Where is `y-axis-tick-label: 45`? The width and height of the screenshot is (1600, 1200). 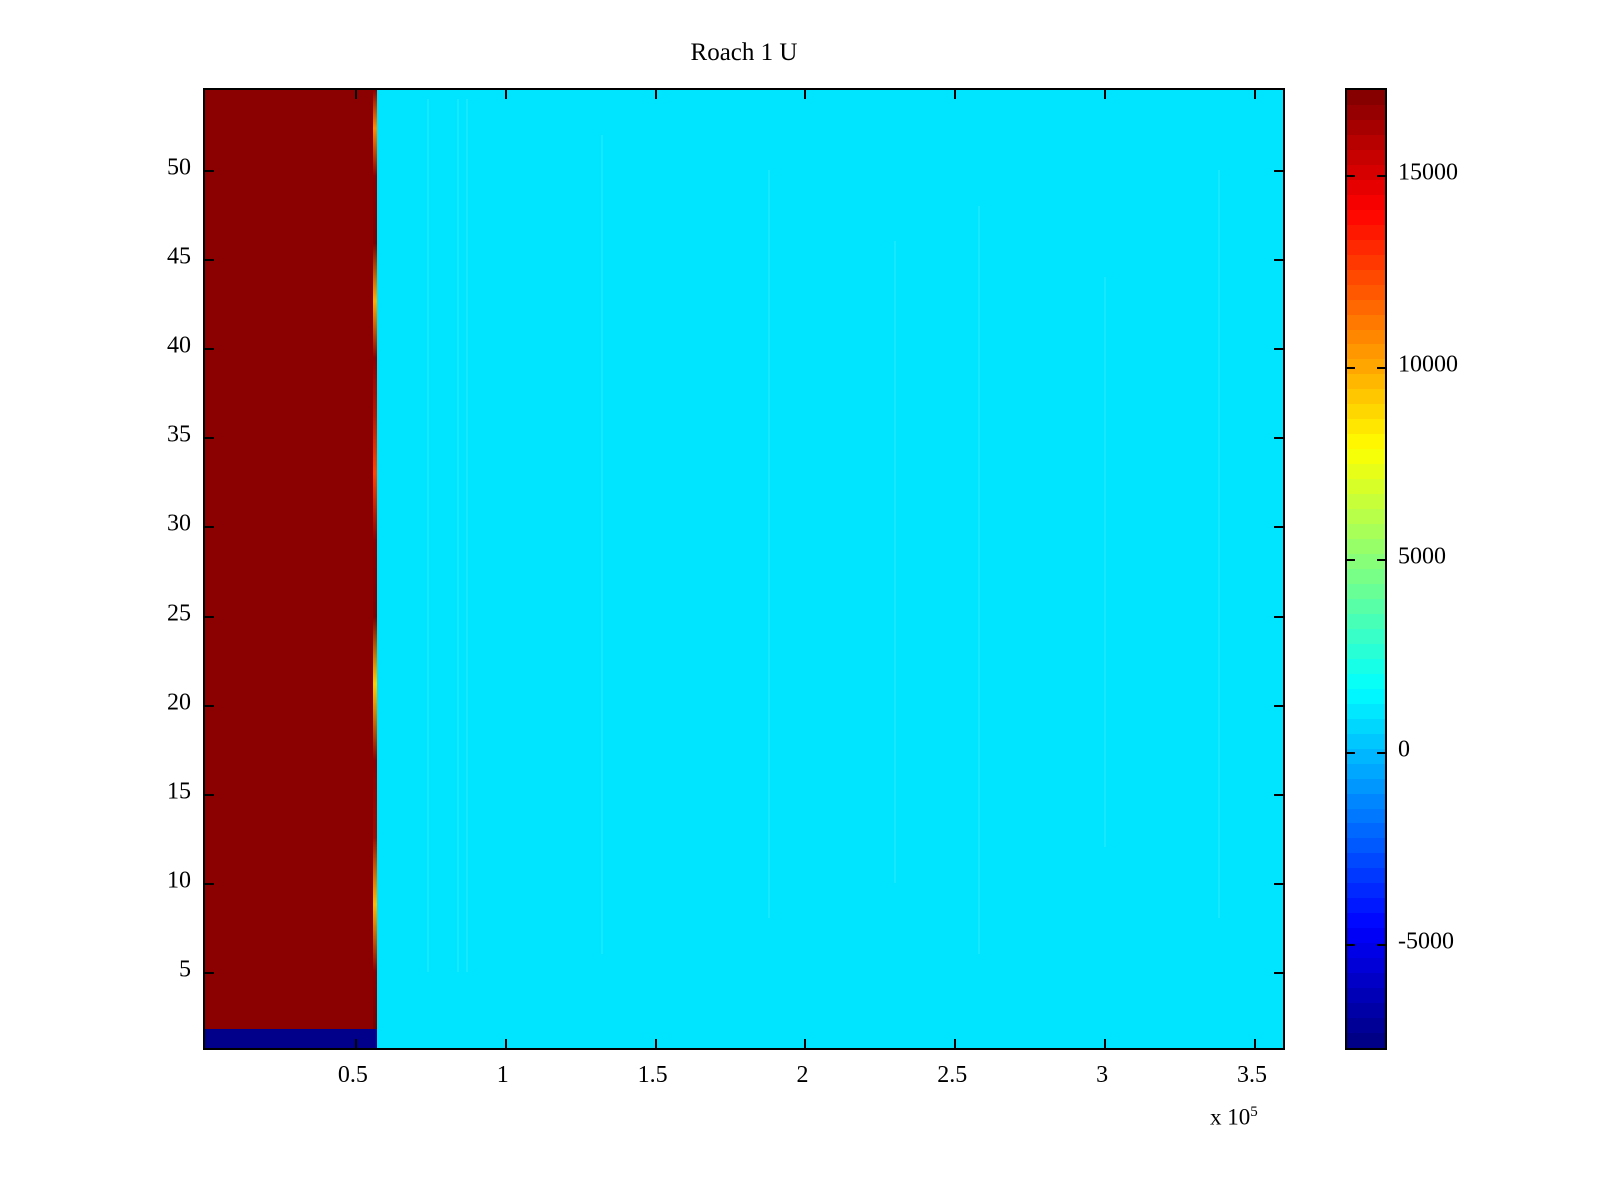
y-axis-tick-label: 45 is located at coordinates (179, 256).